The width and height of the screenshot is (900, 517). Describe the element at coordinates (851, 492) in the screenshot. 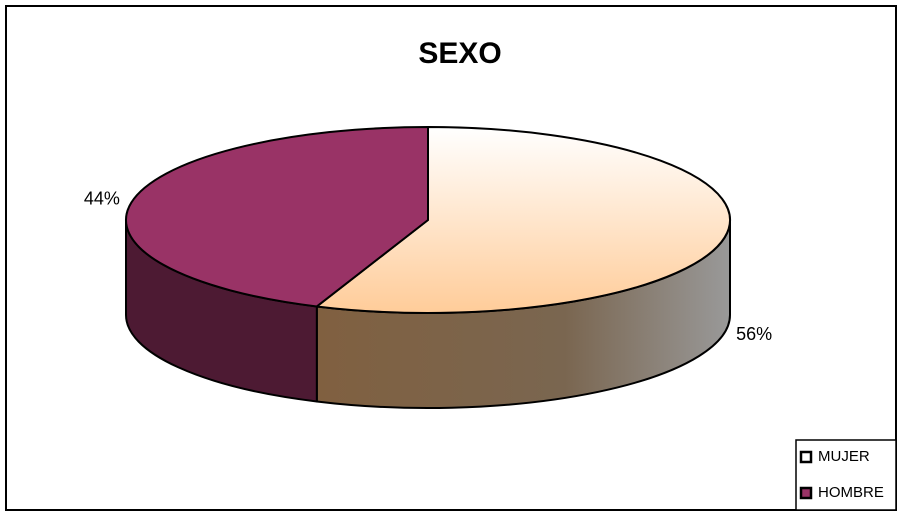

I see `legend-label: HOMBRE` at that location.